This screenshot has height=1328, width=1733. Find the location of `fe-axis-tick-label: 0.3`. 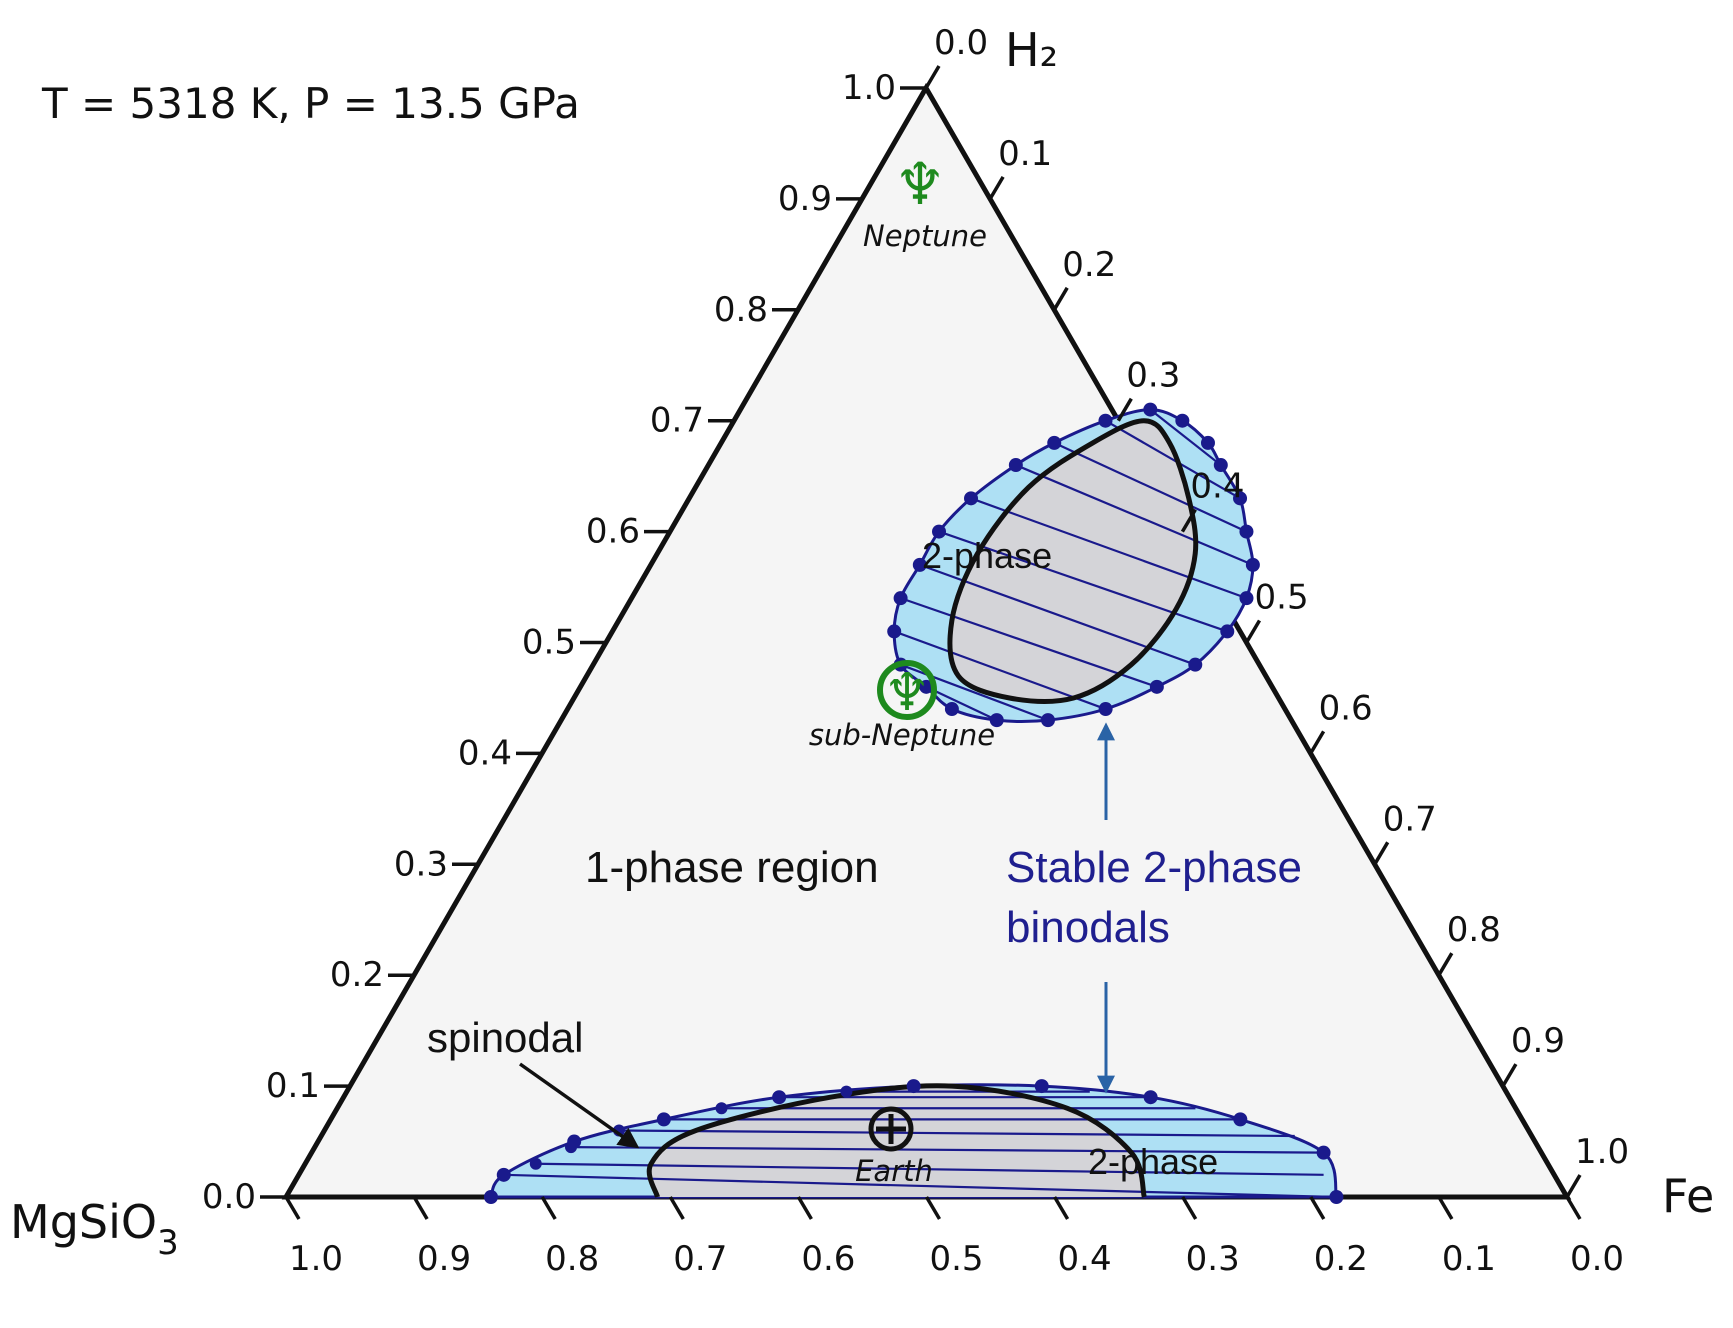

fe-axis-tick-label: 0.3 is located at coordinates (1153, 376).